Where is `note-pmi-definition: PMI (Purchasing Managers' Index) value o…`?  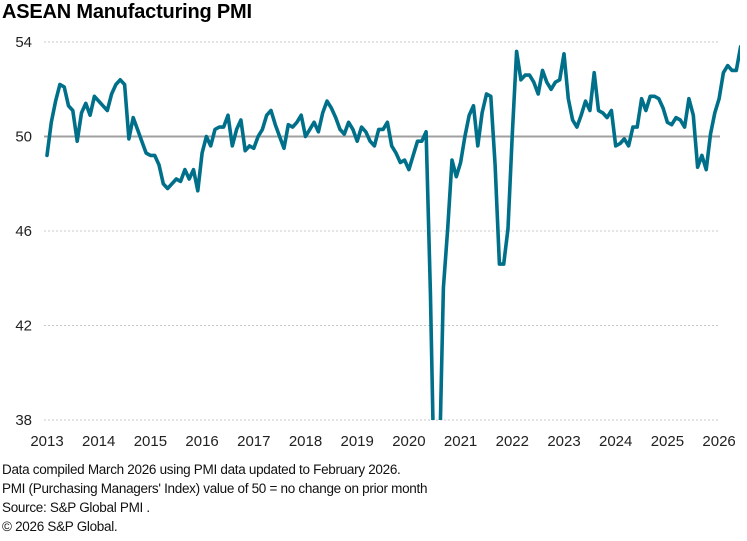
note-pmi-definition: PMI (Purchasing Managers' Index) value o… is located at coordinates (215, 488).